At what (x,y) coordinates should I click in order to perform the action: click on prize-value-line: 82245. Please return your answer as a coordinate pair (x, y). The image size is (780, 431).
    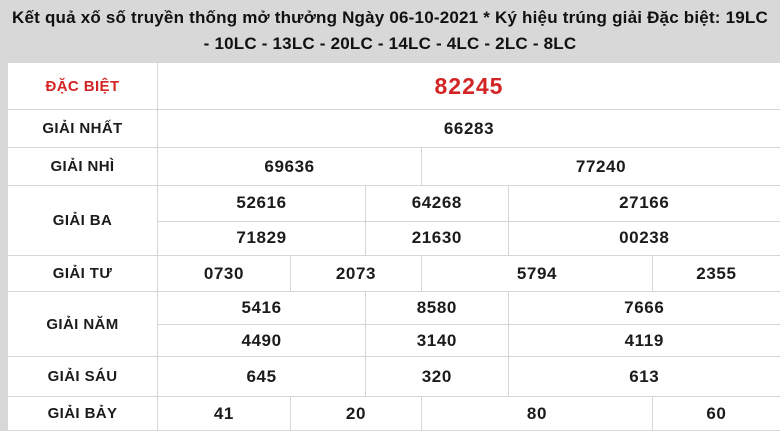
    Looking at the image, I should click on (469, 86).